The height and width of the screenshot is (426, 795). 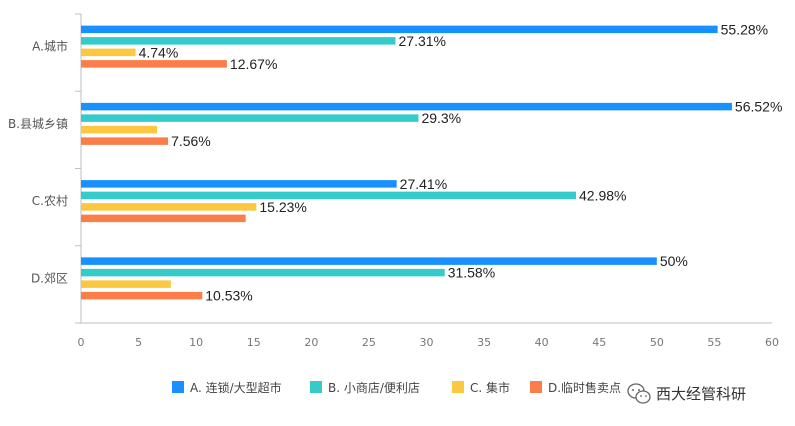 What do you see at coordinates (50, 46) in the screenshot?
I see `category-label: A.城市` at bounding box center [50, 46].